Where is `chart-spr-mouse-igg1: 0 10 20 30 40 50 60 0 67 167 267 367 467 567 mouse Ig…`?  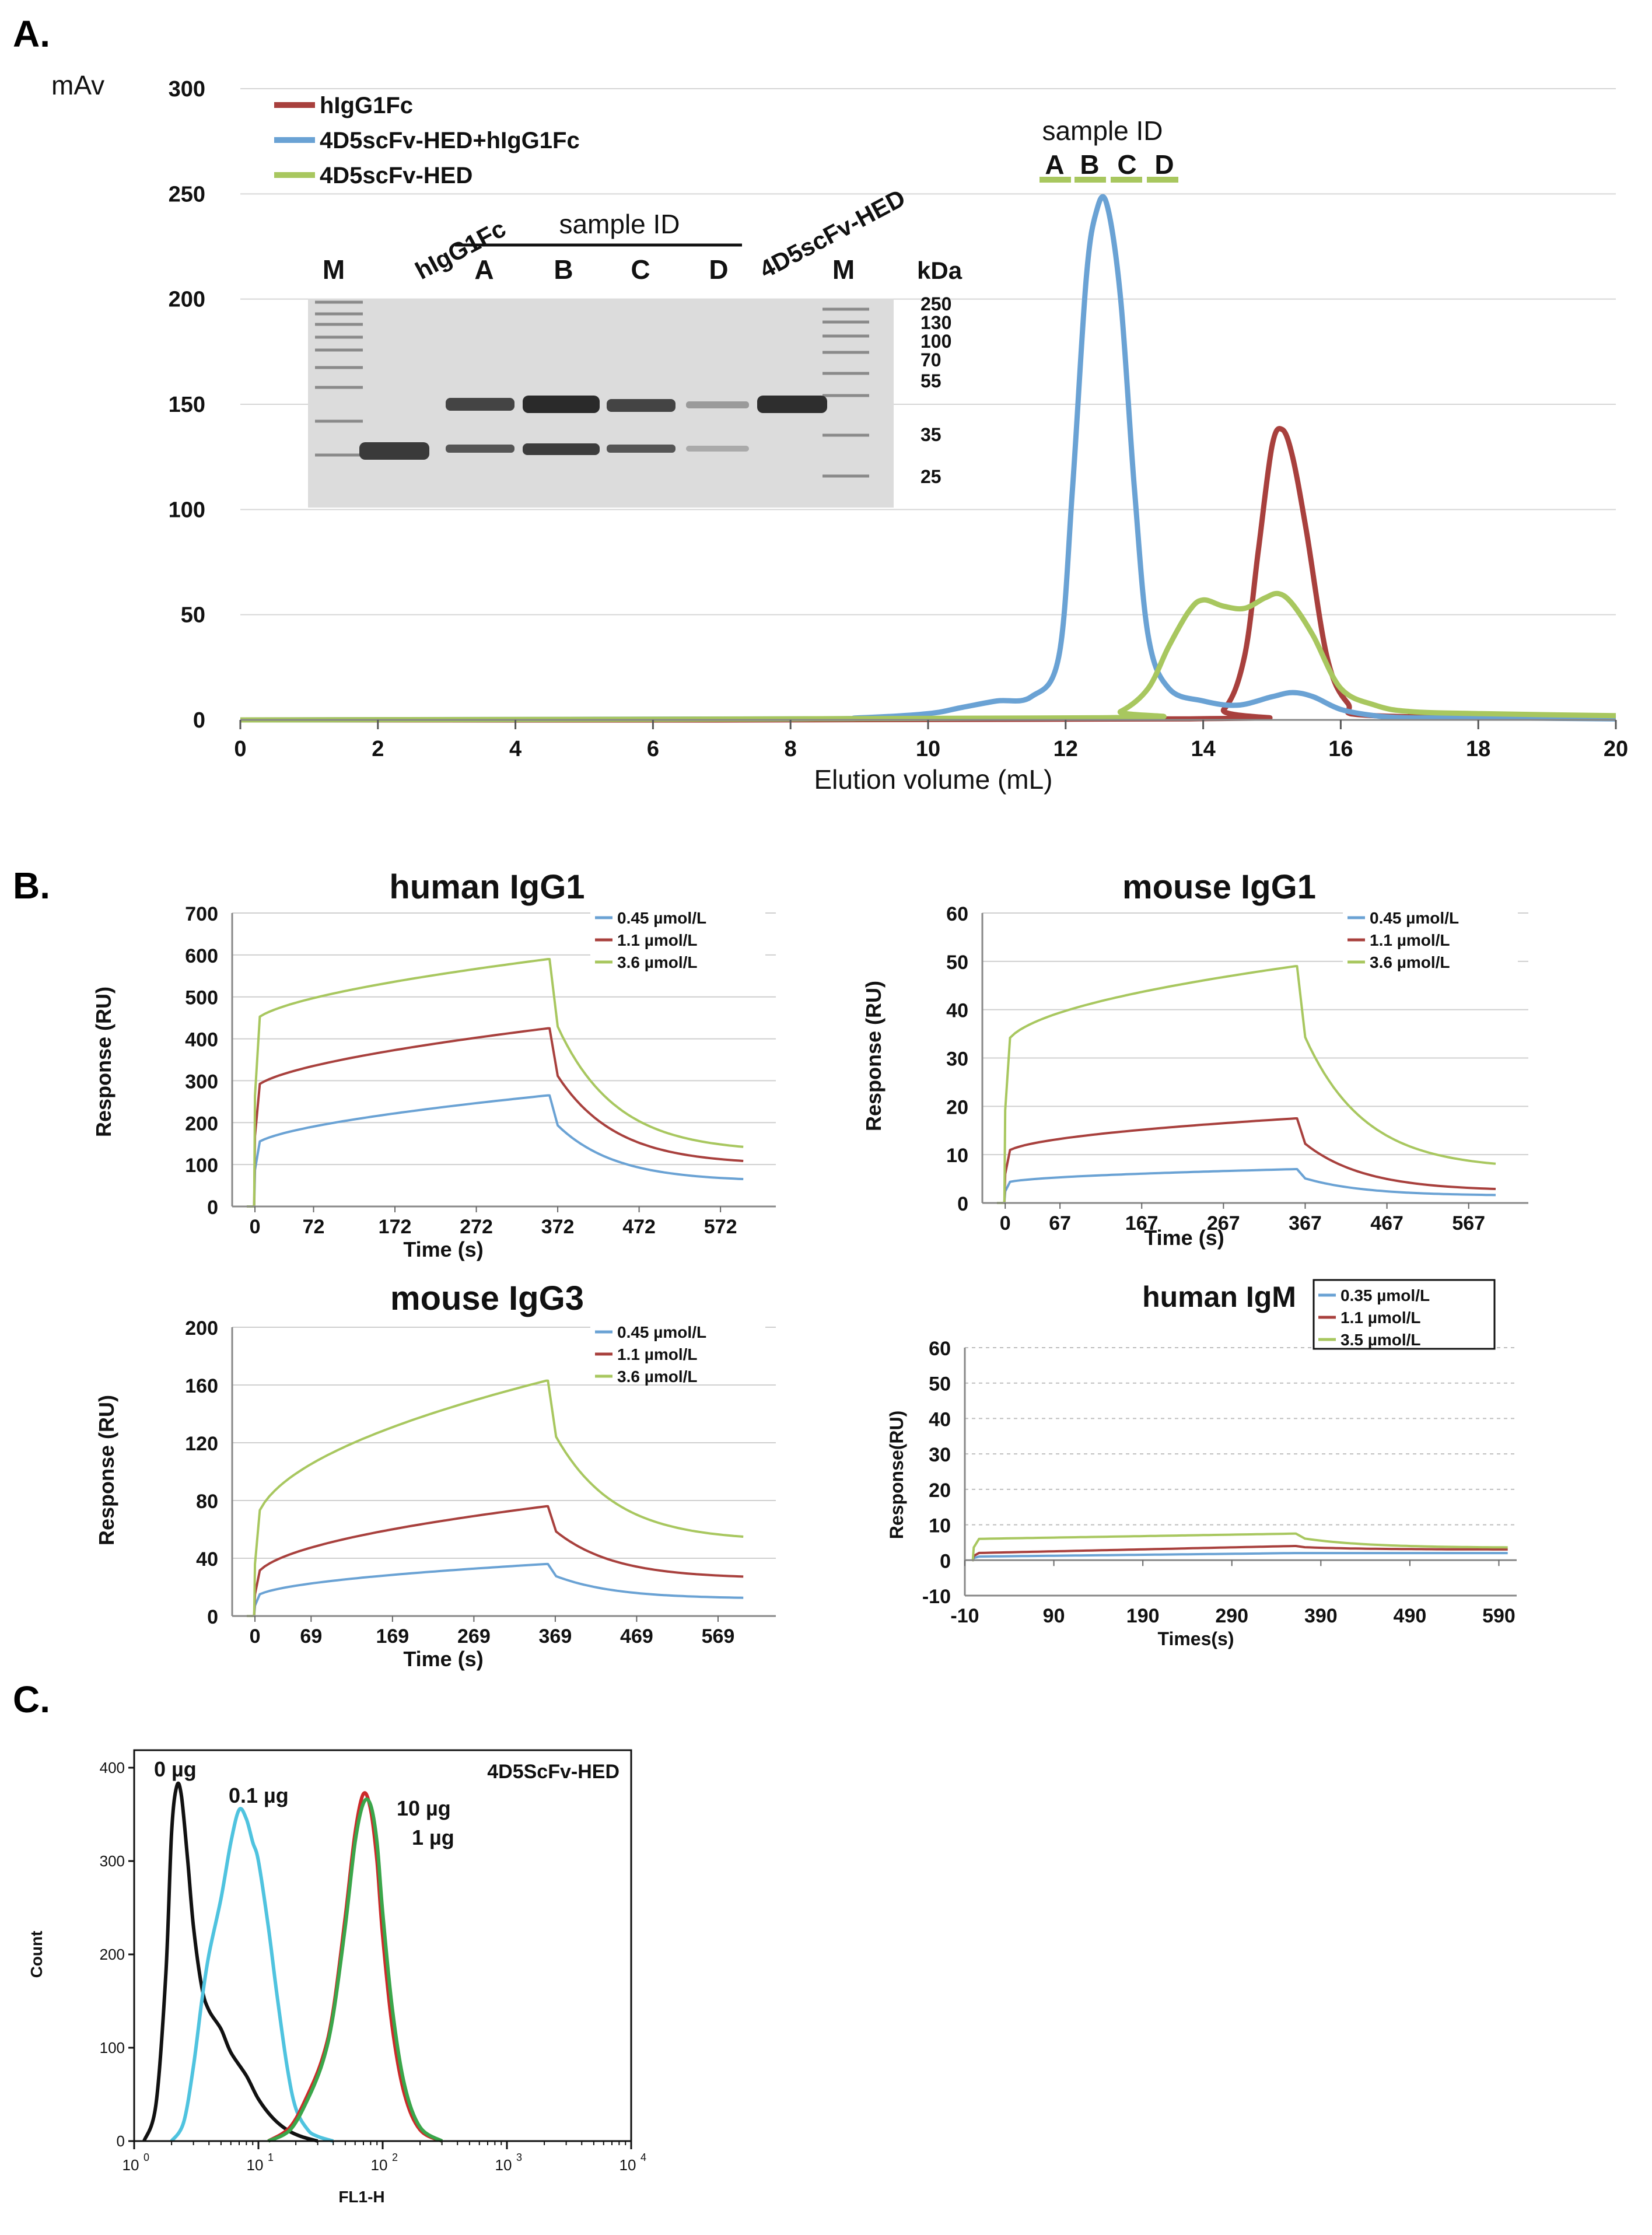 chart-spr-mouse-igg1: 0 10 20 30 40 50 60 0 67 167 267 367 467 567 mouse Ig… is located at coordinates (1195, 1059).